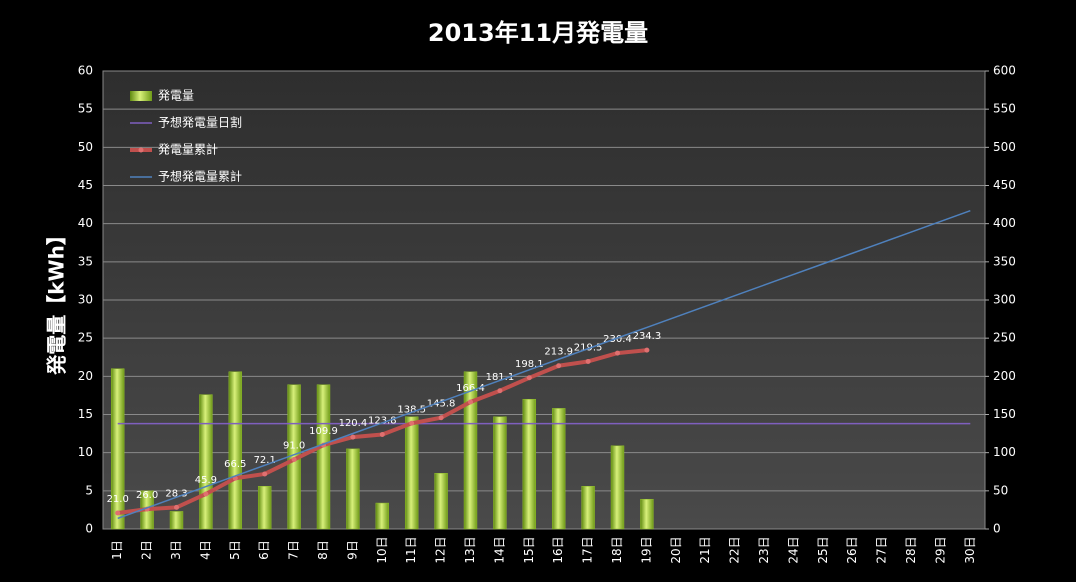 This screenshot has width=1076, height=582. I want to click on y2-tick-label: 0, so click(997, 529).